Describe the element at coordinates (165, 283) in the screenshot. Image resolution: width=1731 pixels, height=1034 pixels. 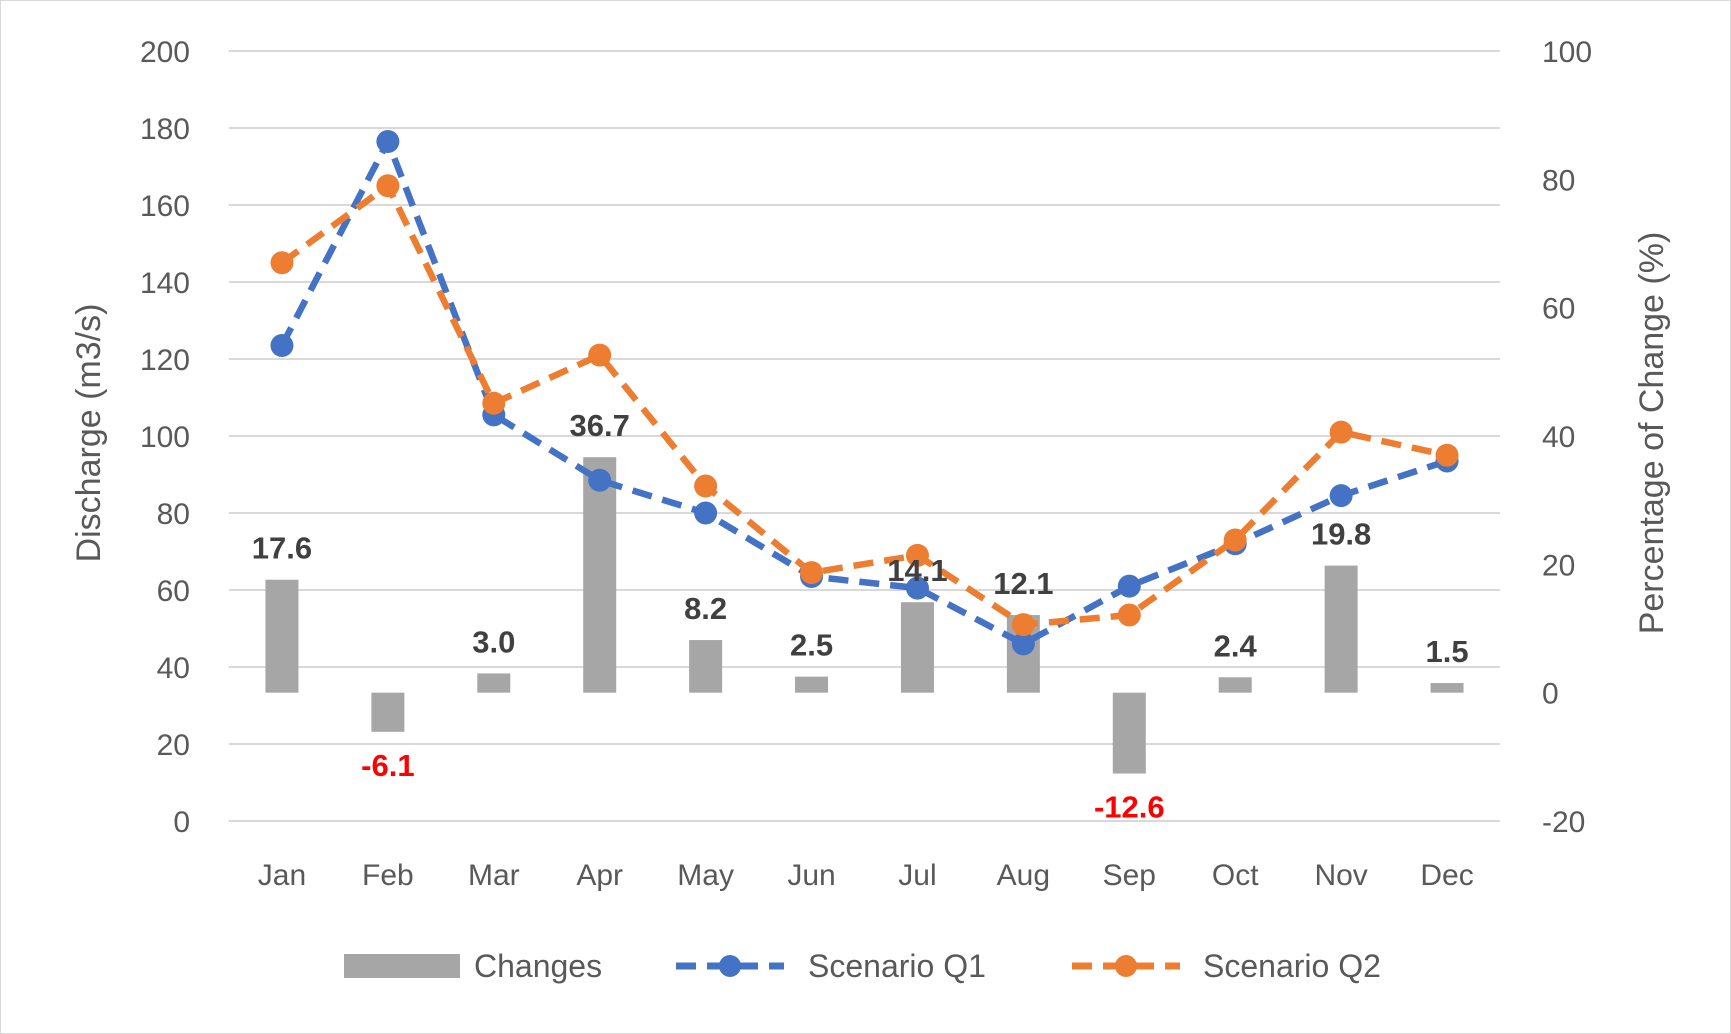
I see `y-tick-label: 140` at that location.